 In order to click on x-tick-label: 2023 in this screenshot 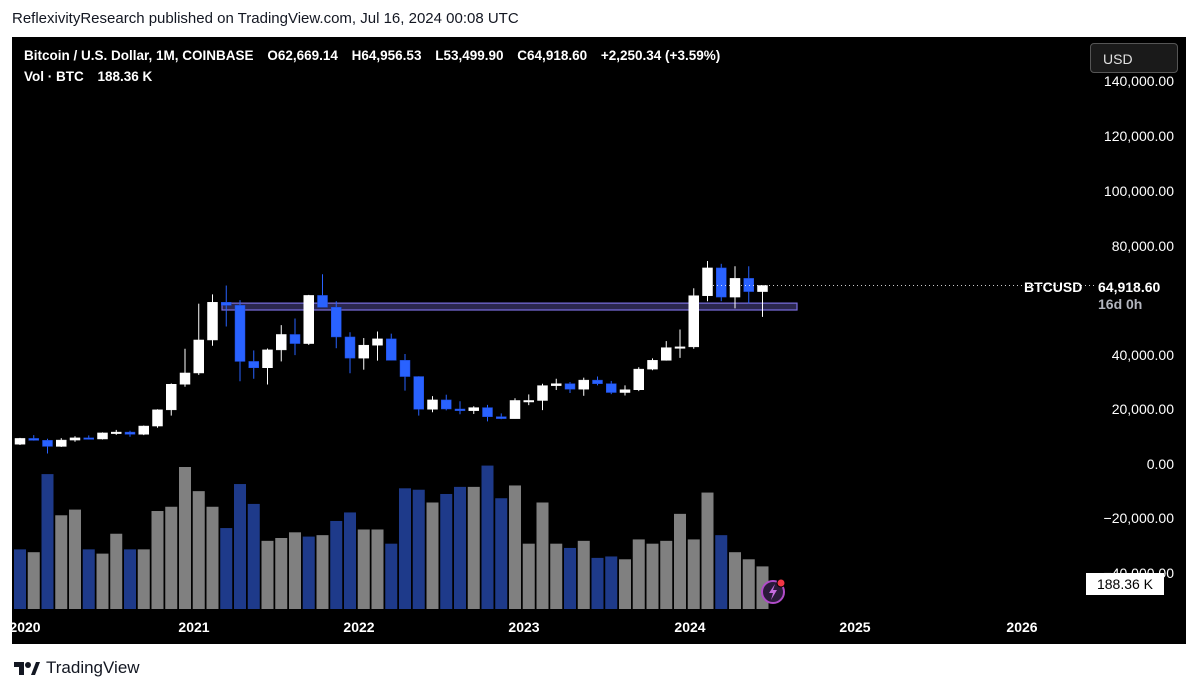, I will do `click(523, 627)`.